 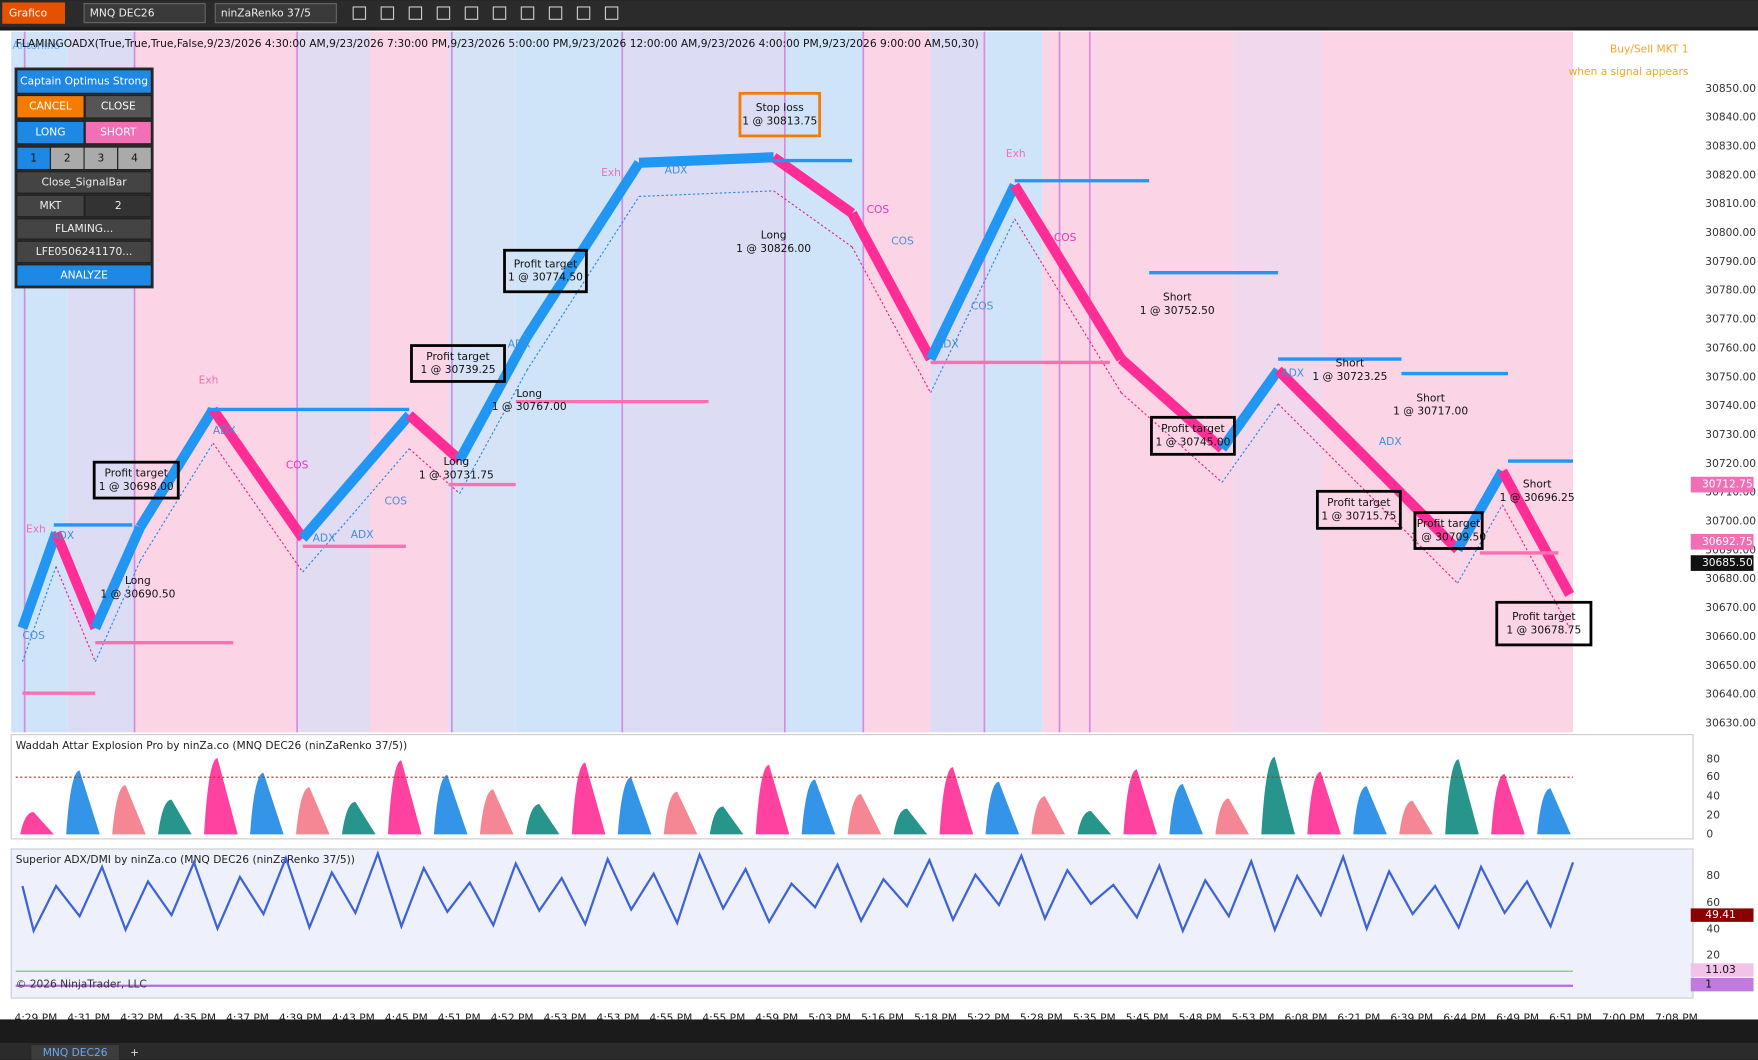 What do you see at coordinates (1720, 969) in the screenshot?
I see `indicator-tag-label: 11.03` at bounding box center [1720, 969].